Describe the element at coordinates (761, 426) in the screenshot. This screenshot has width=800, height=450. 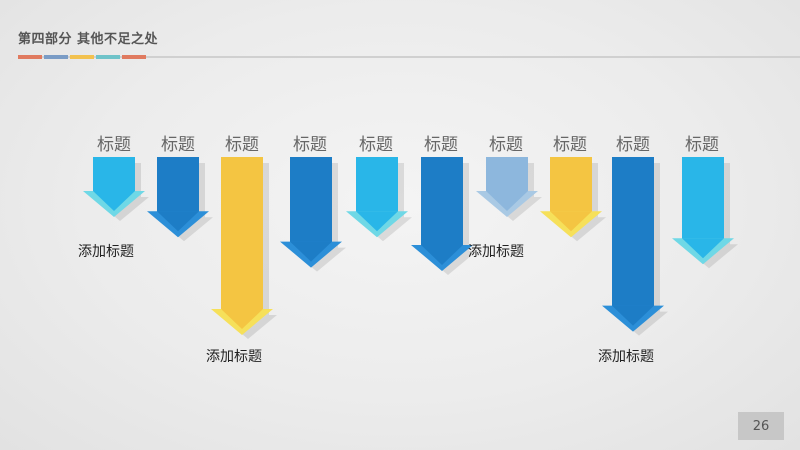
I see `page-number: 26` at that location.